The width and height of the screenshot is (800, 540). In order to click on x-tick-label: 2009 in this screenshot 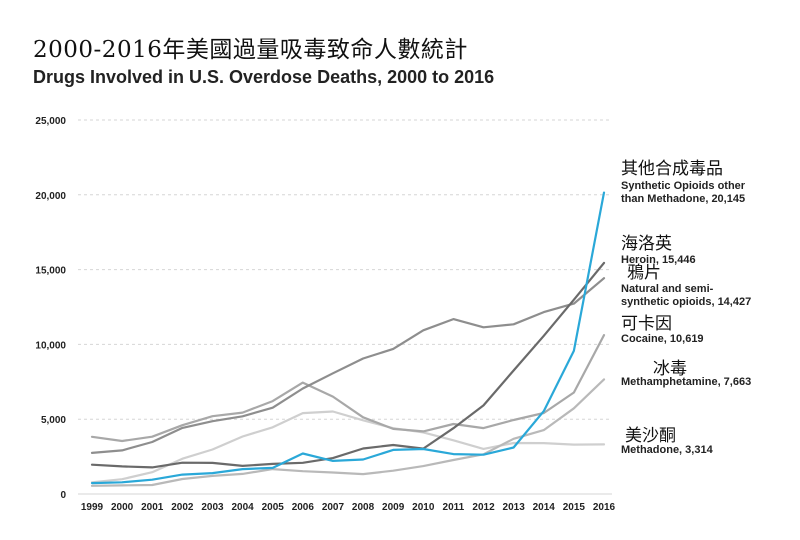, I will do `click(393, 507)`.